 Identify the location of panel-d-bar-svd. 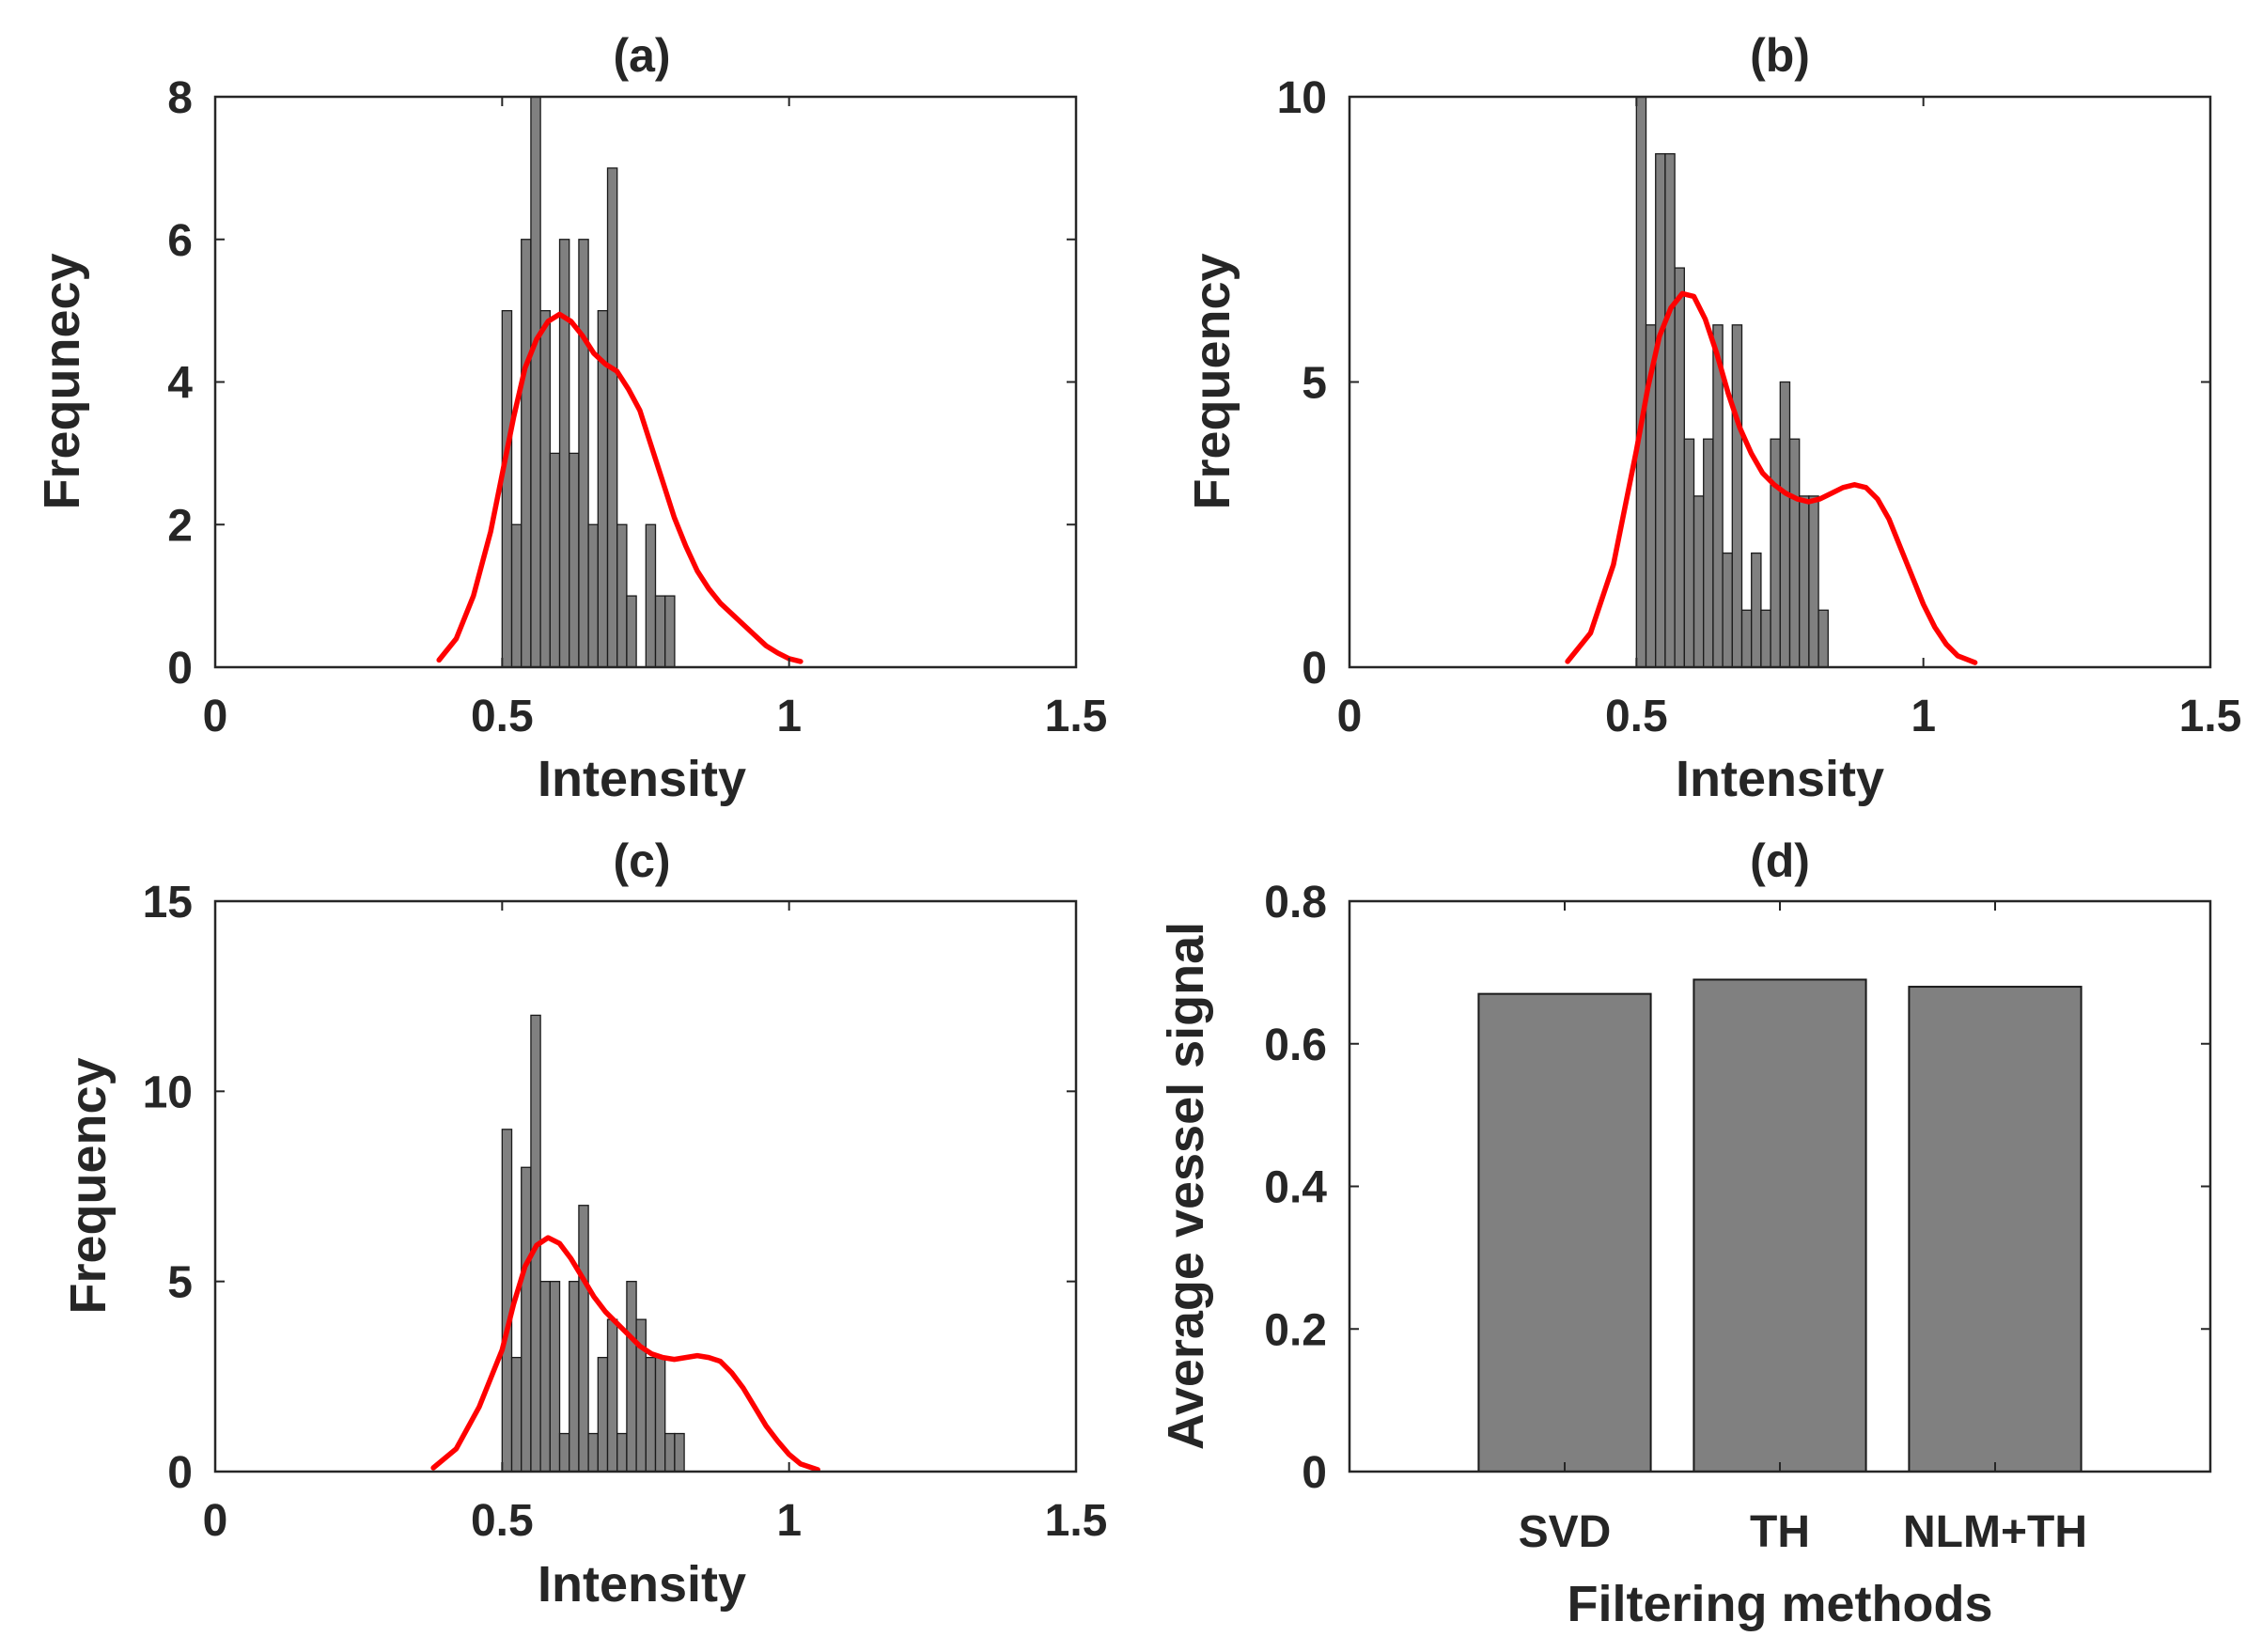
(1564, 1232).